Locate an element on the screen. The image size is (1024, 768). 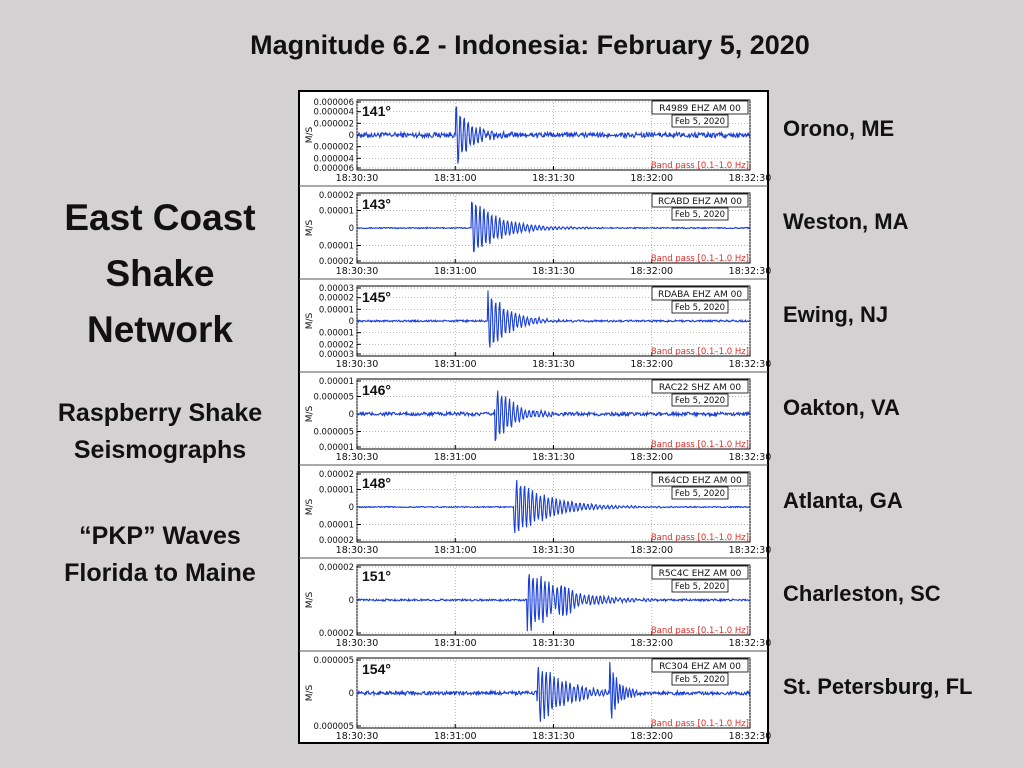
station-label: Ewing, NJ is located at coordinates (836, 314).